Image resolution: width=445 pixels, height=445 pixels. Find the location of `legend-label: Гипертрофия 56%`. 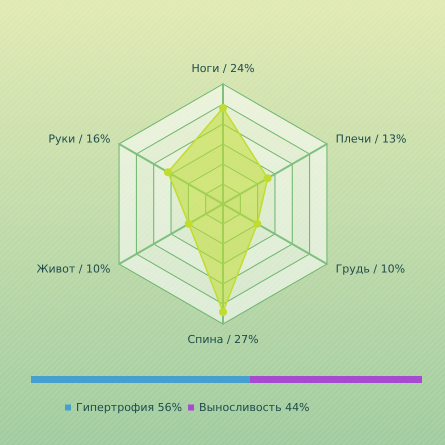

legend-label: Гипертрофия 56% is located at coordinates (129, 407).